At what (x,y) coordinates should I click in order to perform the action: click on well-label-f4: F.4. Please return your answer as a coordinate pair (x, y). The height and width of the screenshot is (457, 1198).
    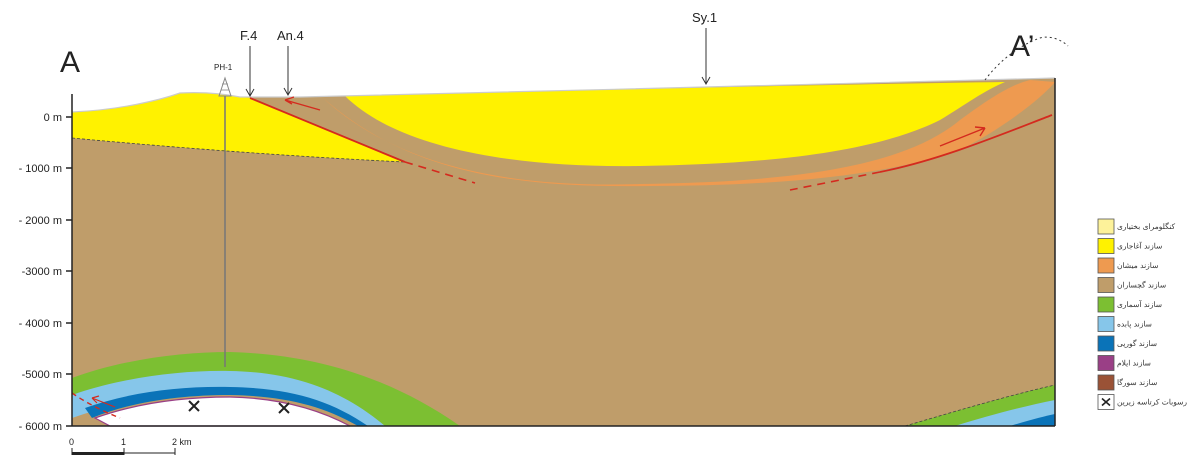
    Looking at the image, I should click on (248, 35).